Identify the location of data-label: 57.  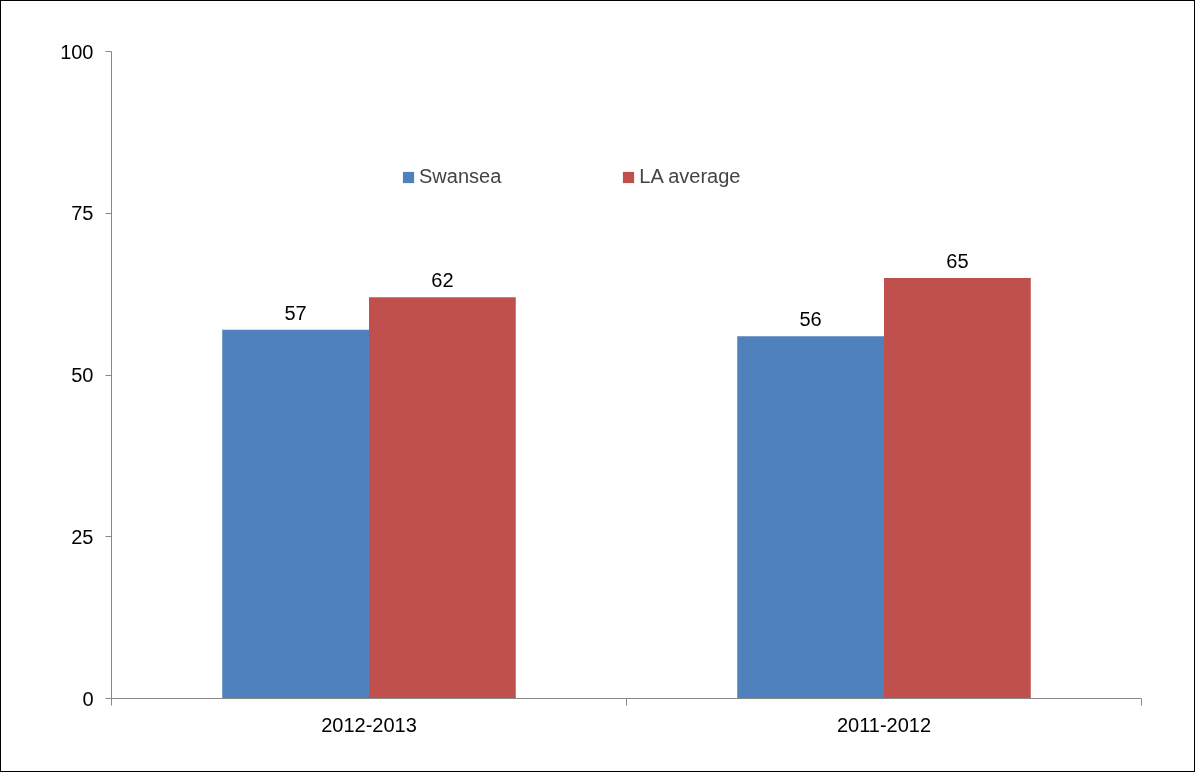
(295, 312).